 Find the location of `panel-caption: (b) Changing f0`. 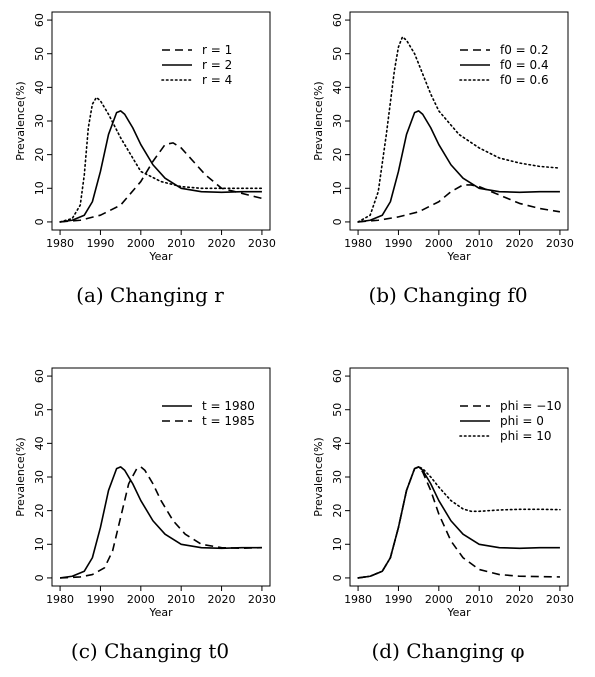

panel-caption: (b) Changing f0 is located at coordinates (447, 295).